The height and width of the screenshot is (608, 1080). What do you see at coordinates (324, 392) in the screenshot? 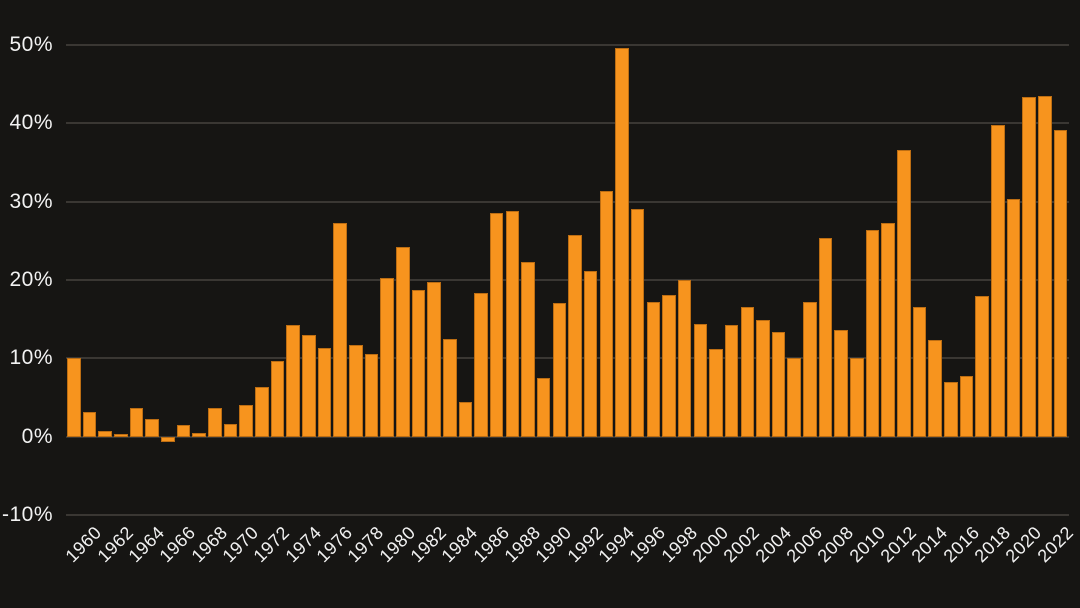
I see `bar-1975` at bounding box center [324, 392].